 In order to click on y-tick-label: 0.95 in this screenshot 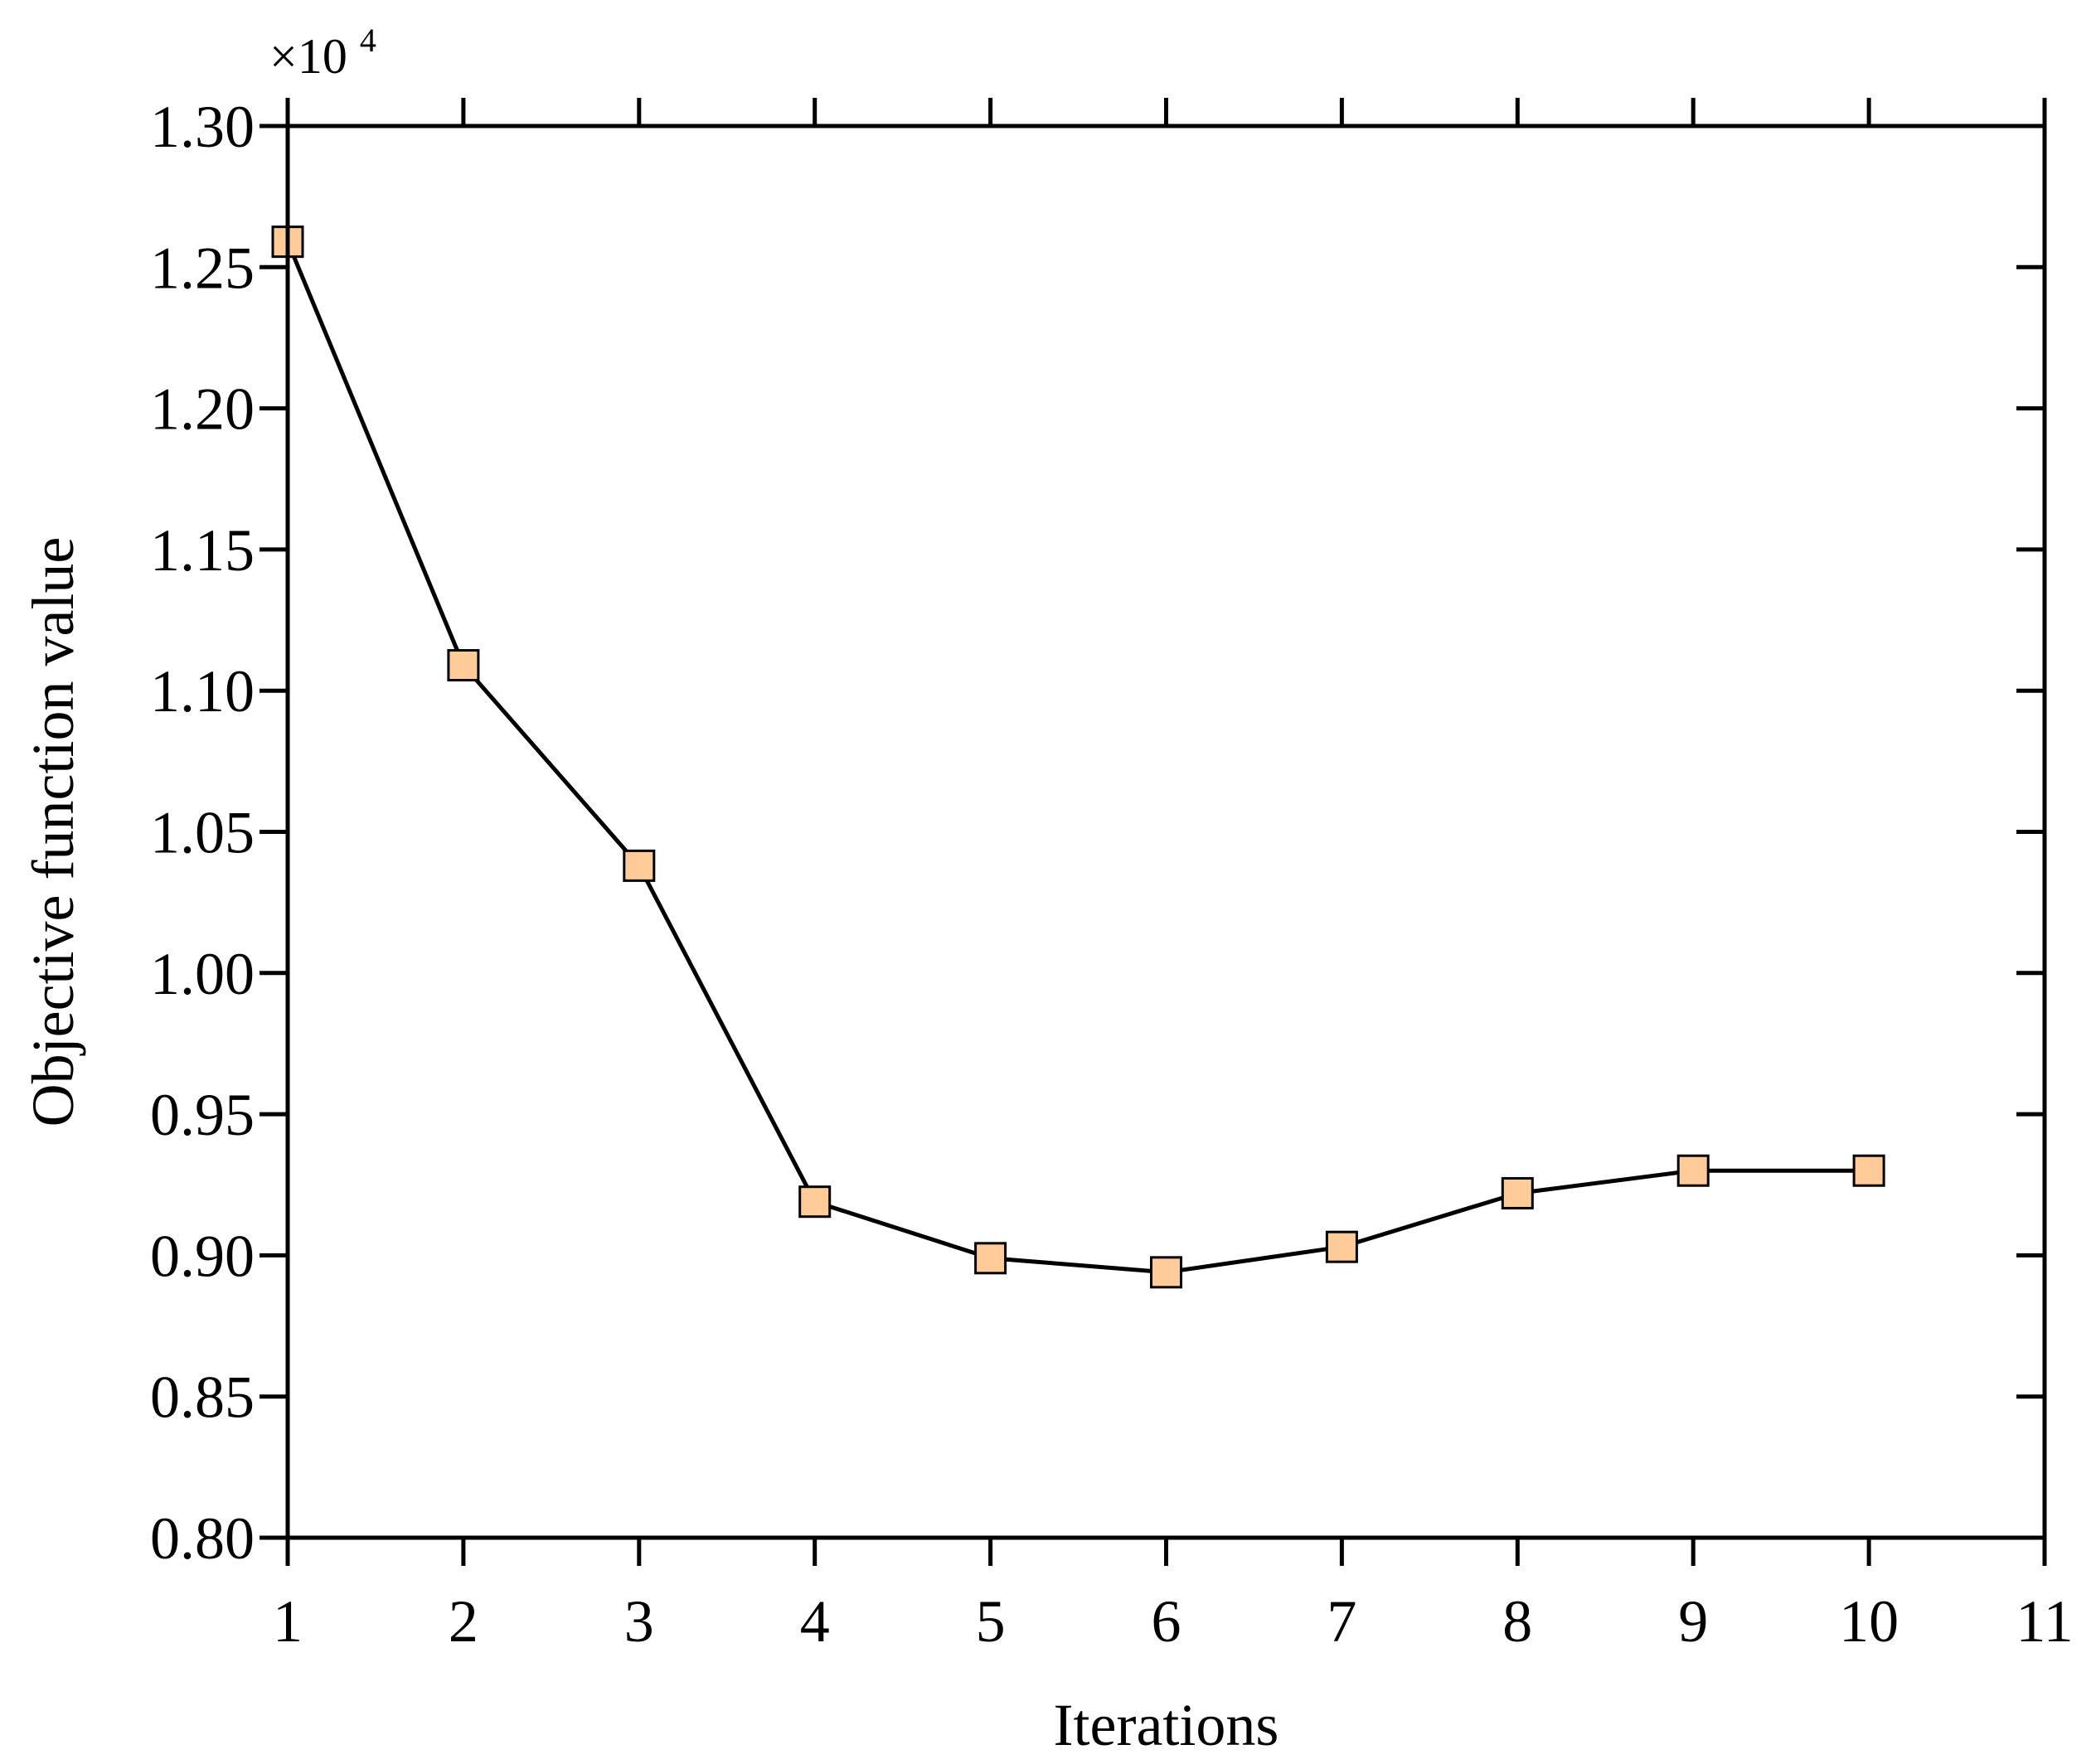, I will do `click(202, 1115)`.